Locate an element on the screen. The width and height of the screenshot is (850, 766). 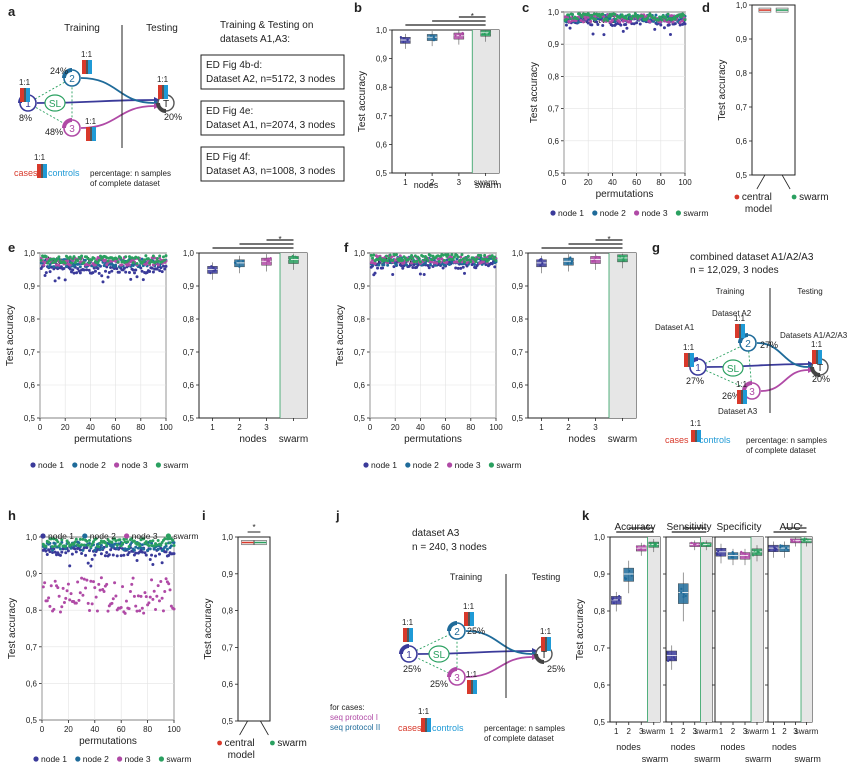
x-axis-label-nodes: nodes is located at coordinates (683, 747).